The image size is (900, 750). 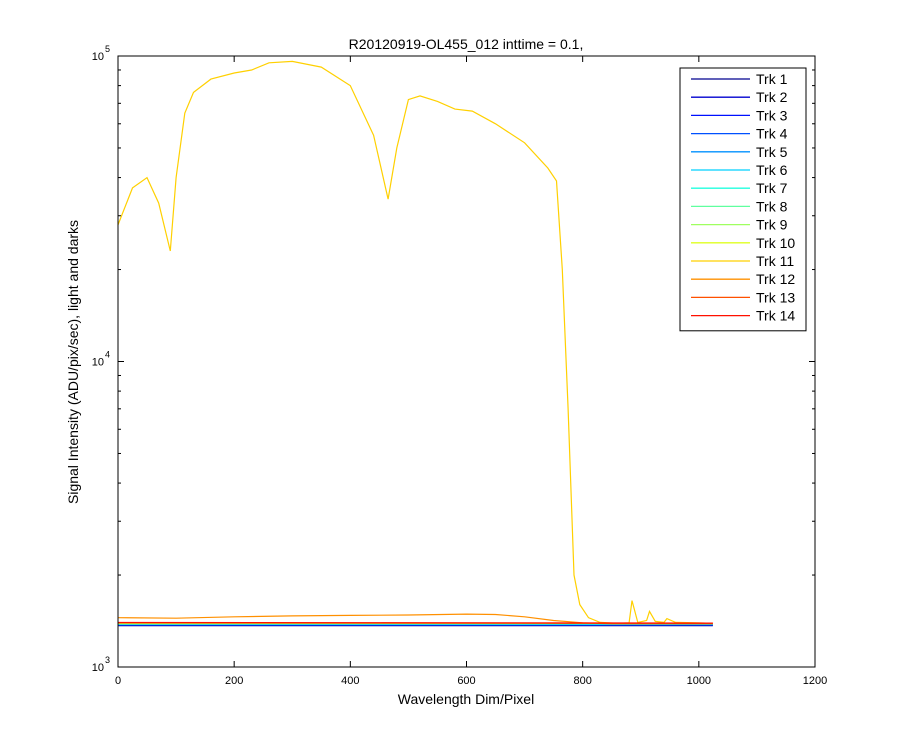 What do you see at coordinates (107, 355) in the screenshot?
I see `y-tick-label-exponent: 4` at bounding box center [107, 355].